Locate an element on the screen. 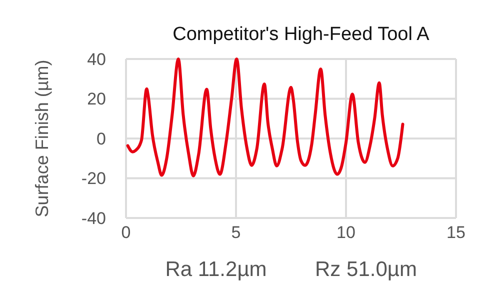 The height and width of the screenshot is (300, 500). y-tick-label: 40 is located at coordinates (96, 59).